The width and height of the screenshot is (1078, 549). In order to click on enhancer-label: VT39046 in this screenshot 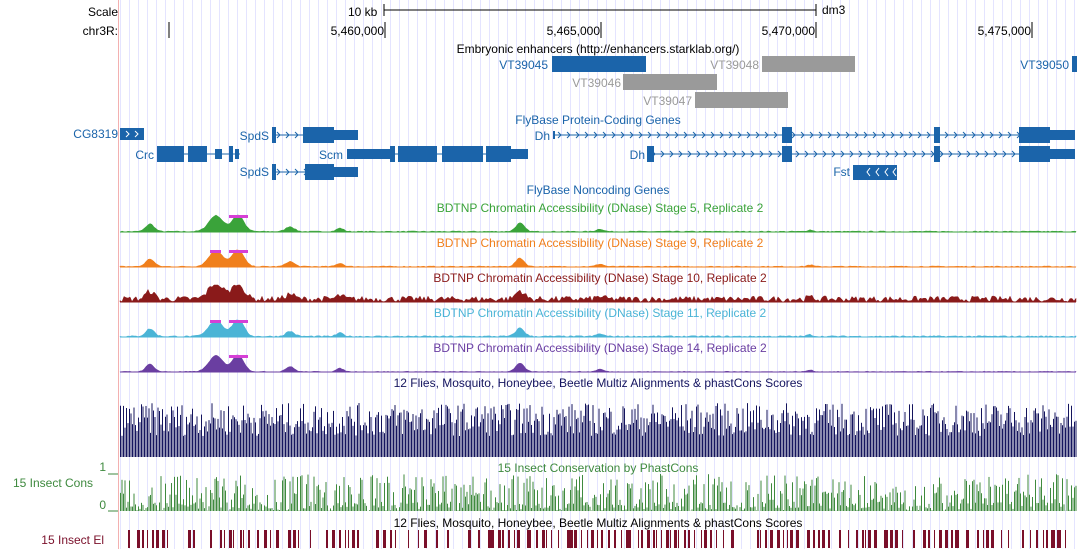, I will do `click(596, 83)`.